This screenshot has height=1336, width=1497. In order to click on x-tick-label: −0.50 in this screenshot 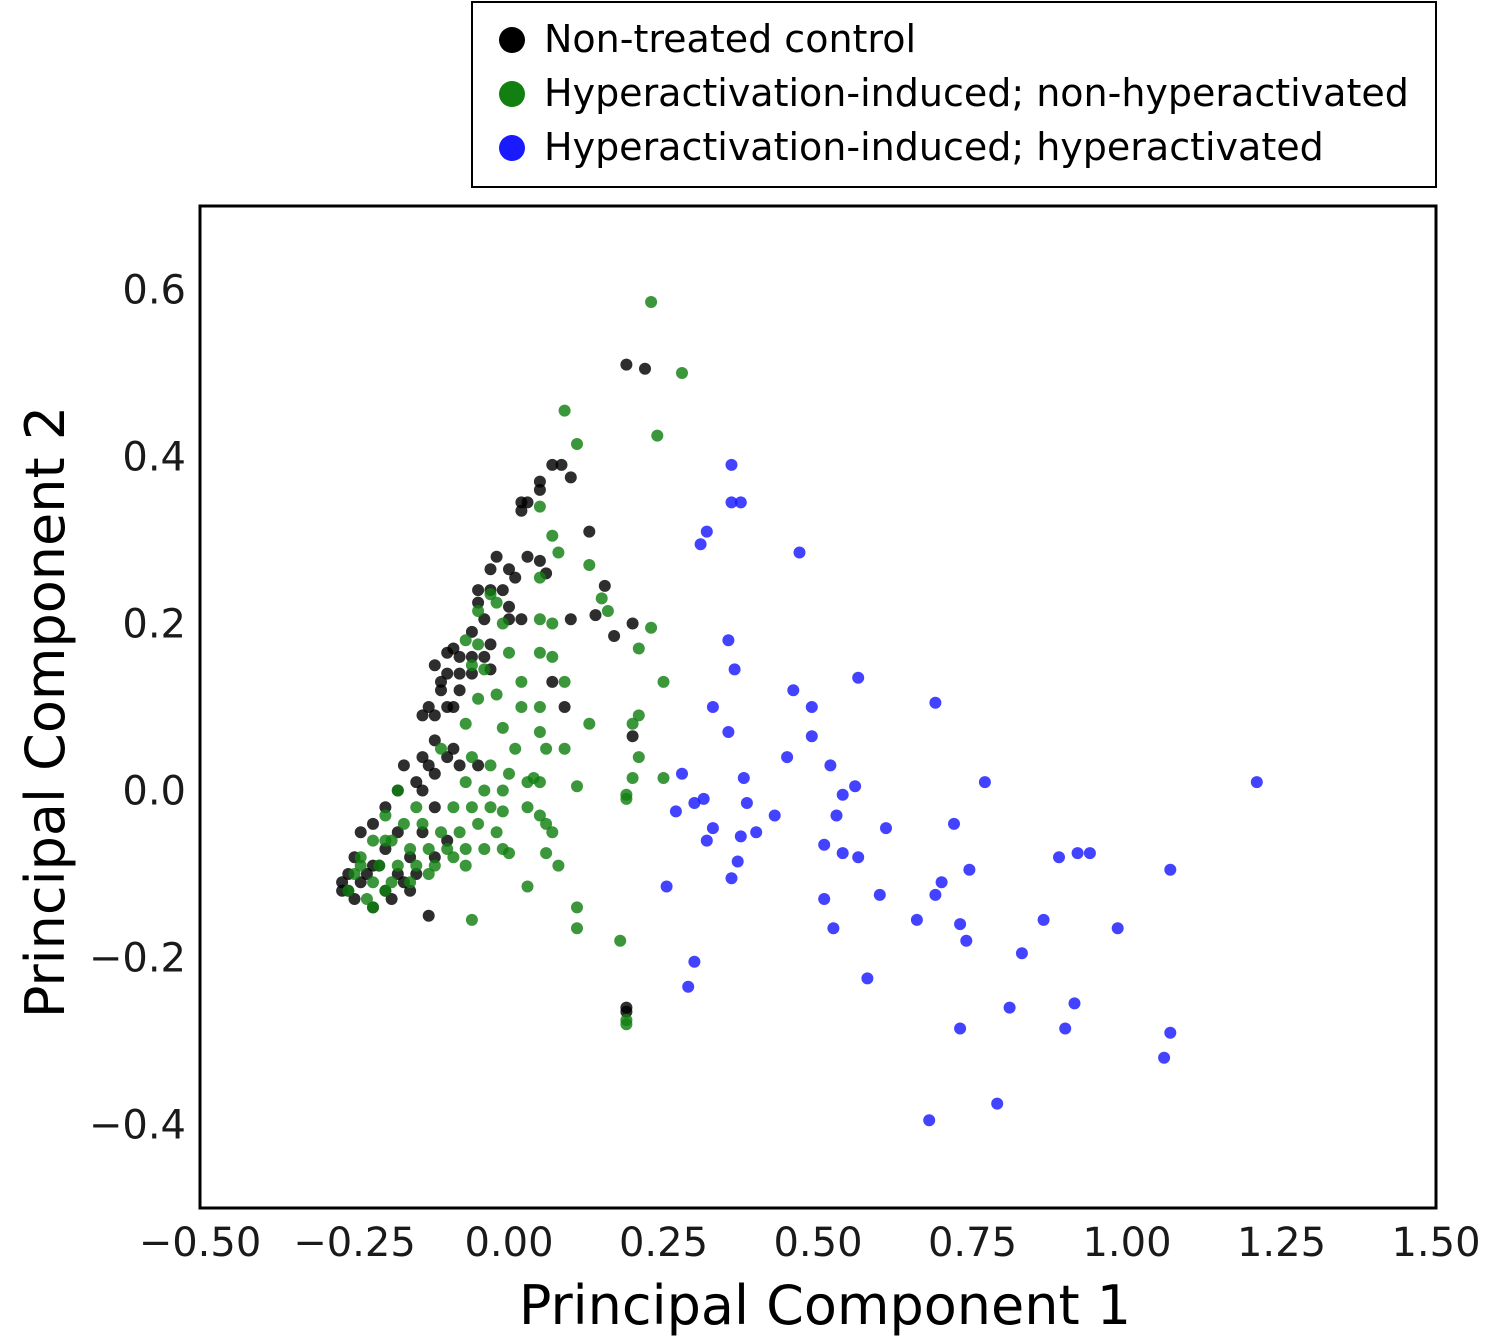, I will do `click(200, 1243)`.